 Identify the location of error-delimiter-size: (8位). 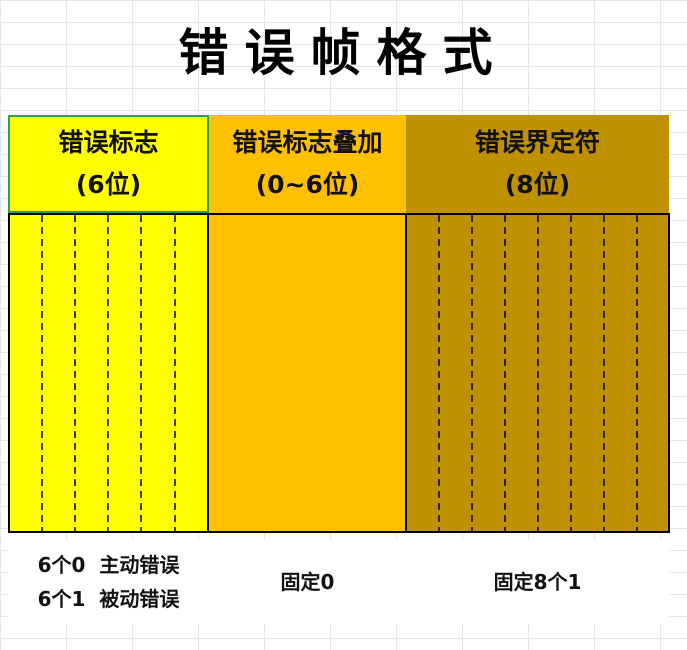
(537, 184).